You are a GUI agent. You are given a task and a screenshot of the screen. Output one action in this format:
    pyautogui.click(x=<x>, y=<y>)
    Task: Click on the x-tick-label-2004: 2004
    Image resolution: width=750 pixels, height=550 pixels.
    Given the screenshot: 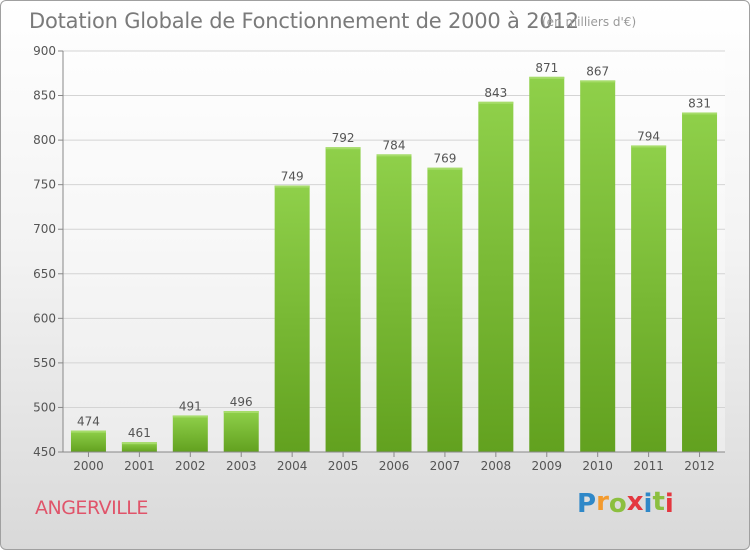 What is the action you would take?
    pyautogui.click(x=292, y=466)
    